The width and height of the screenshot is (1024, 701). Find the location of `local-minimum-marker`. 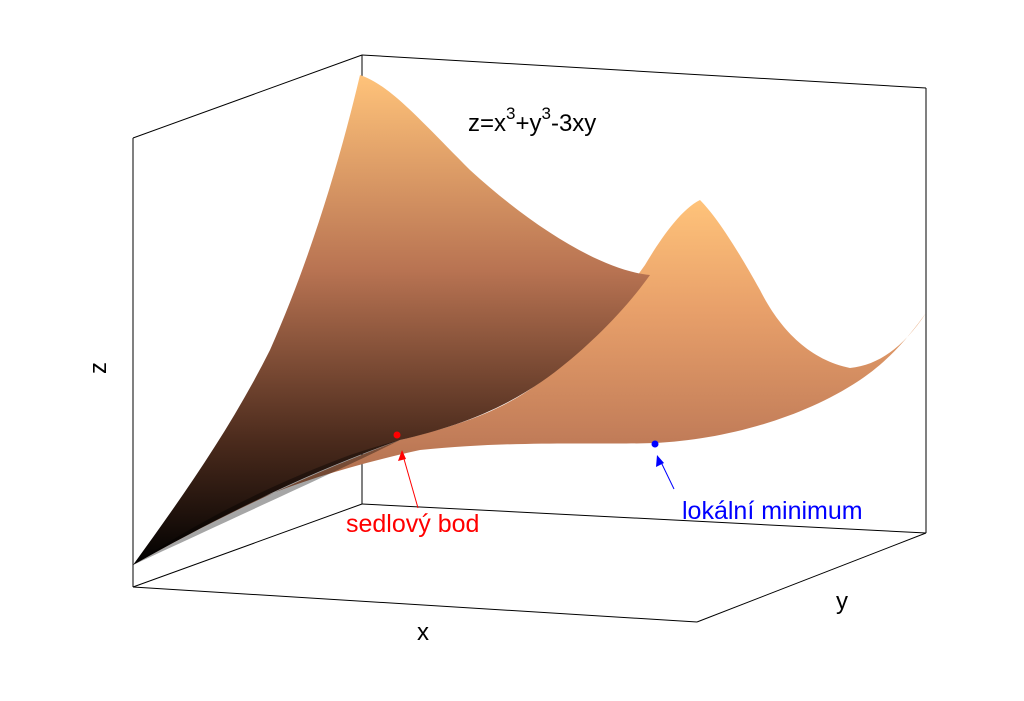

local-minimum-marker is located at coordinates (655, 444).